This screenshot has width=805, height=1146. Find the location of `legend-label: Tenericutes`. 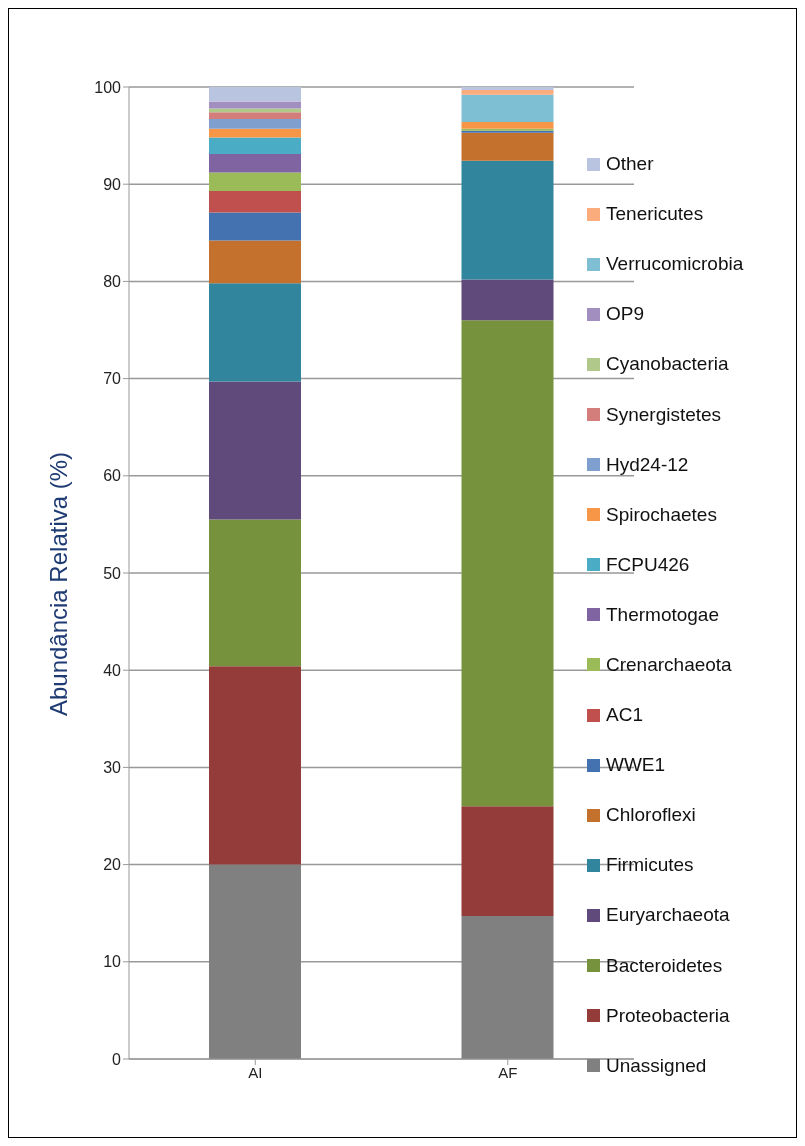

legend-label: Tenericutes is located at coordinates (655, 214).